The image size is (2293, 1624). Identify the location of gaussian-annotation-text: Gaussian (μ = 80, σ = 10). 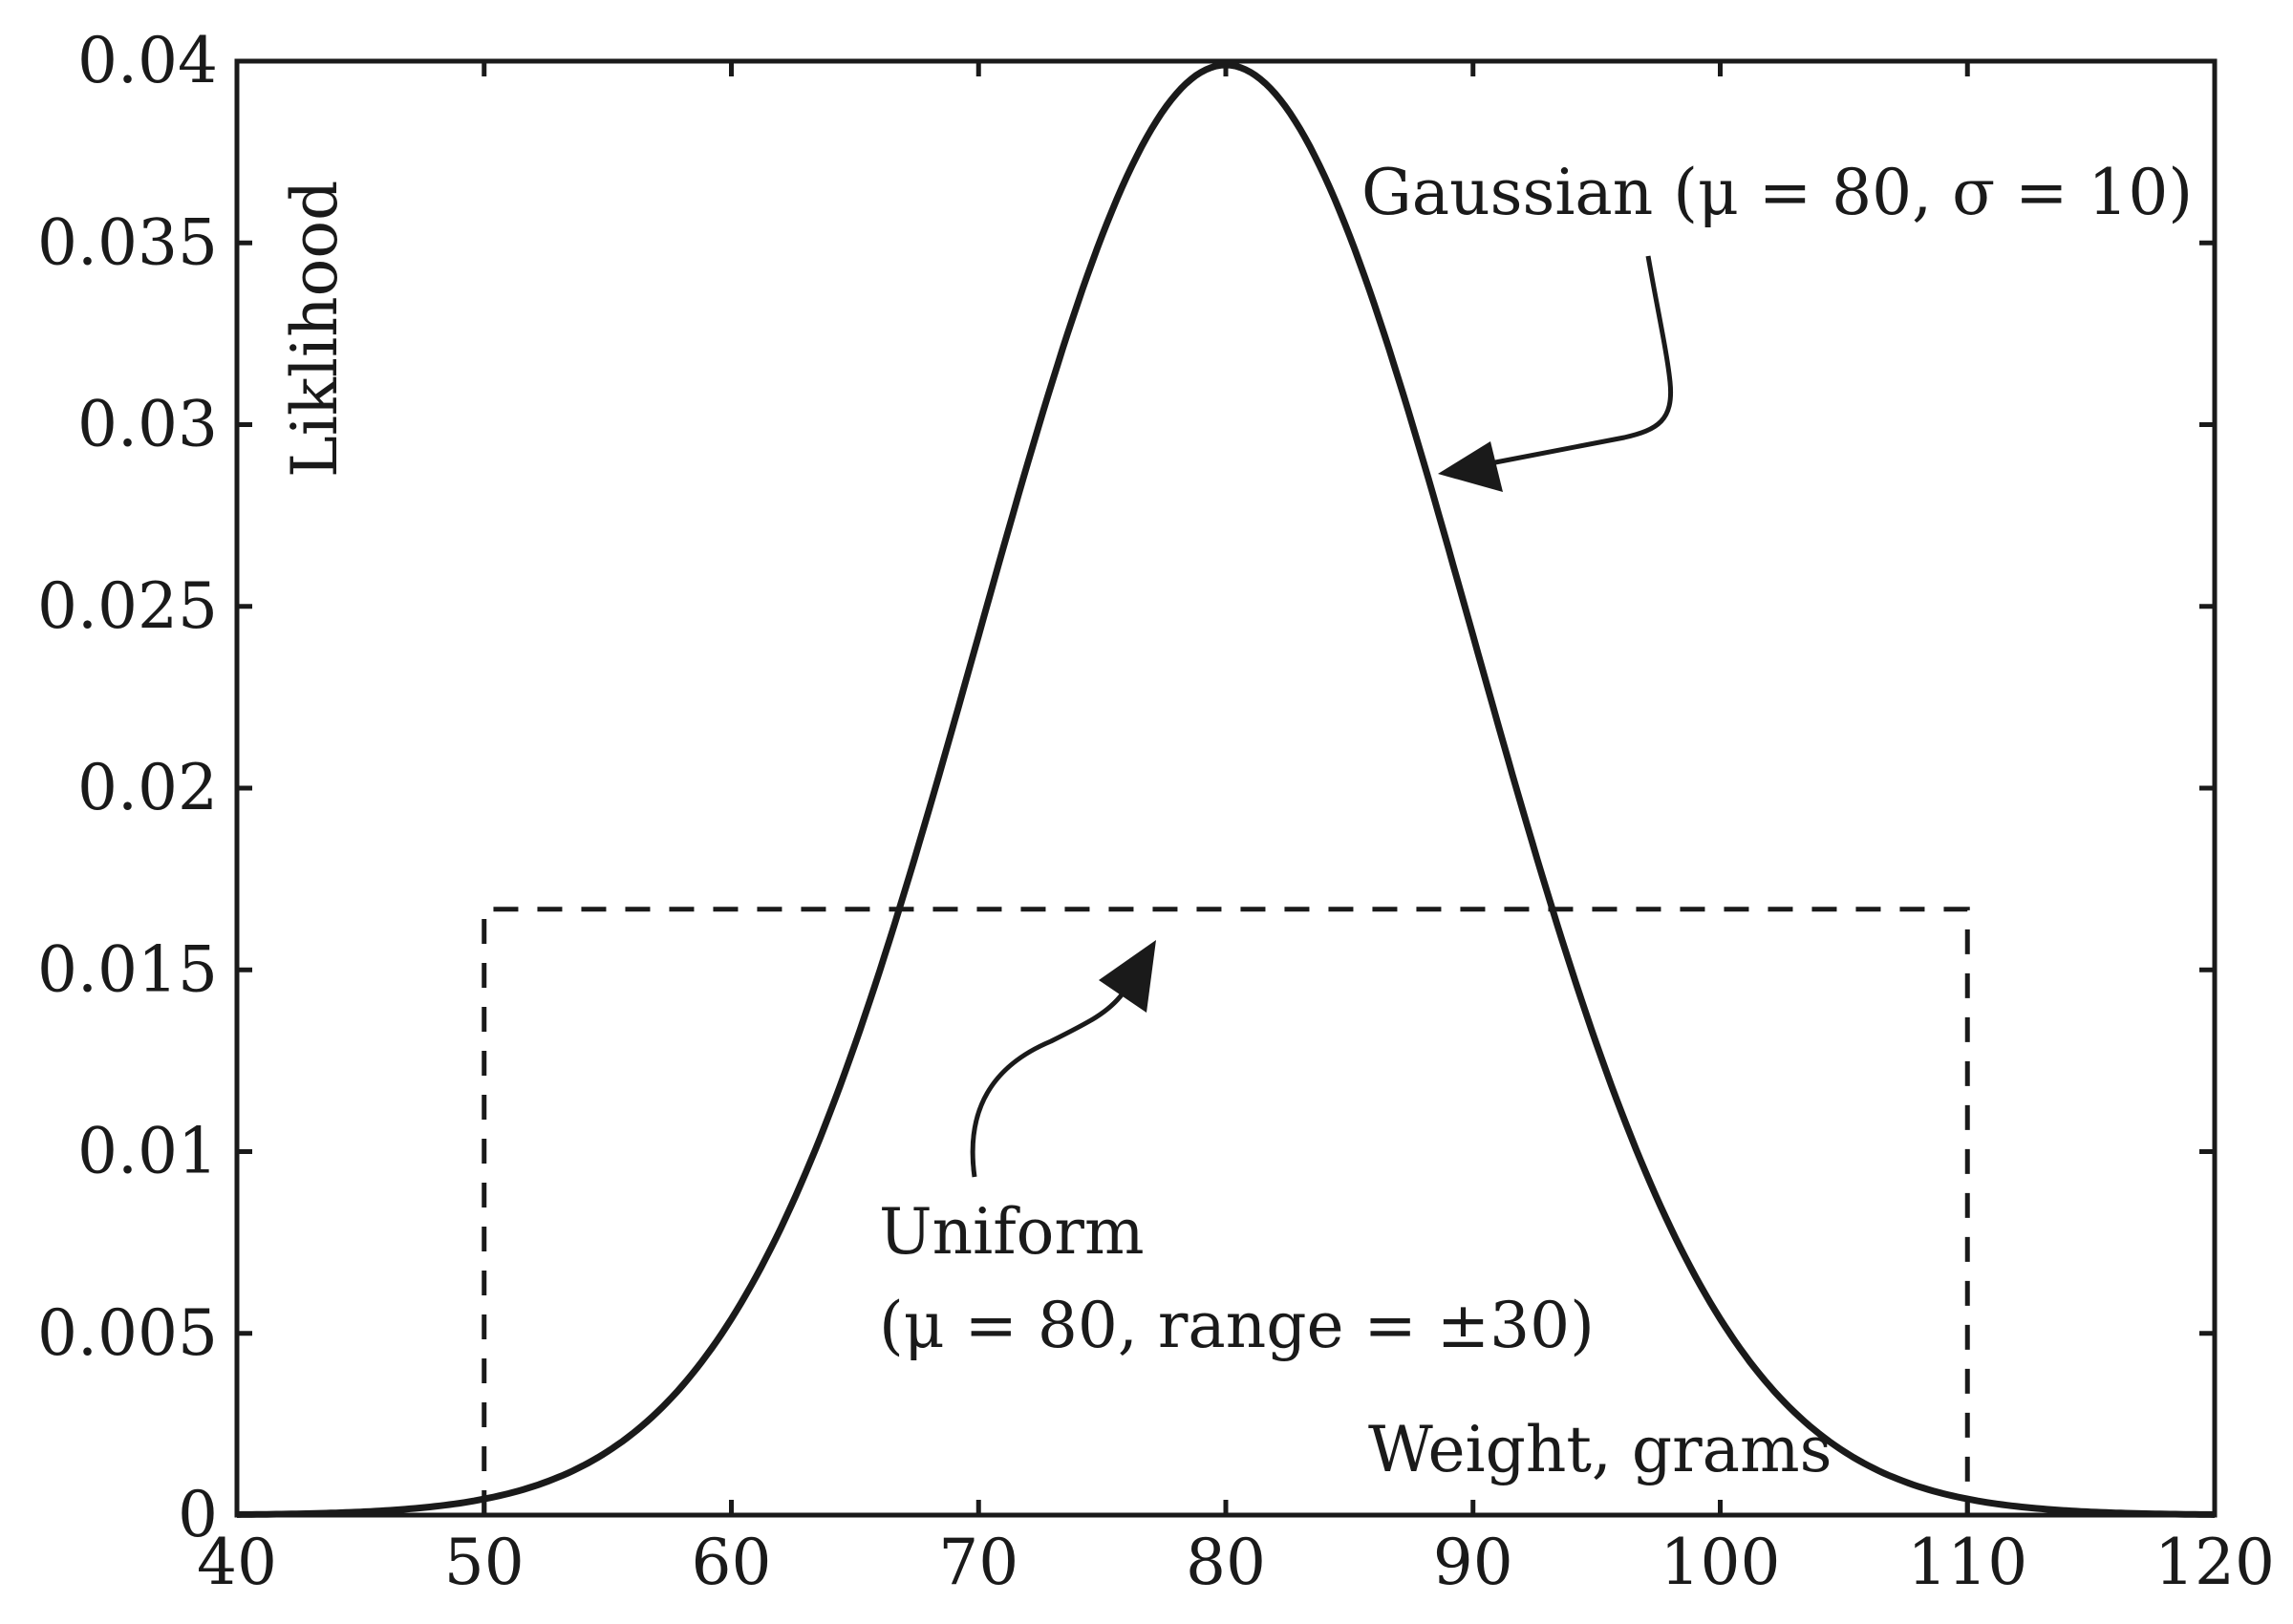
(1777, 193).